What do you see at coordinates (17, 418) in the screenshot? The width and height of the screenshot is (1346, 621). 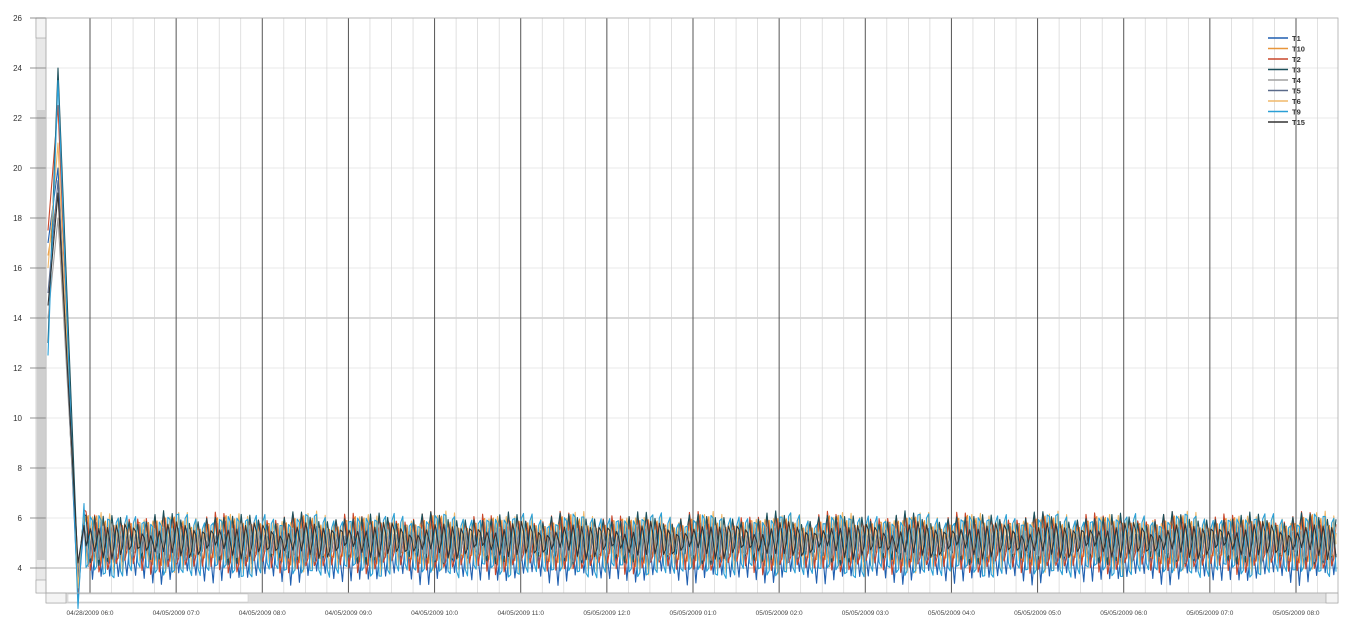 I see `y-tick-label: 10` at bounding box center [17, 418].